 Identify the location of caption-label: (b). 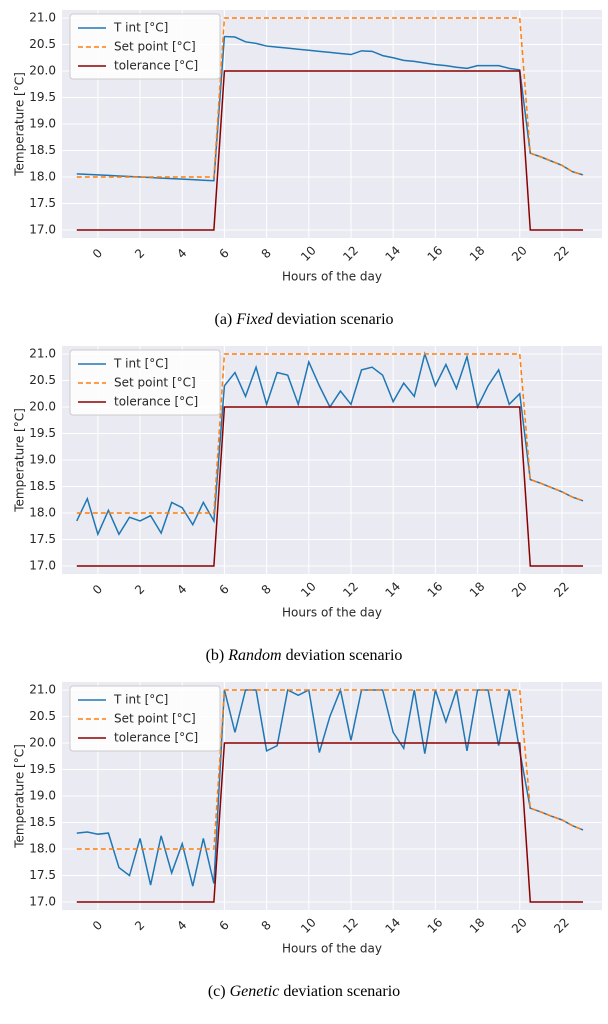
(215, 655).